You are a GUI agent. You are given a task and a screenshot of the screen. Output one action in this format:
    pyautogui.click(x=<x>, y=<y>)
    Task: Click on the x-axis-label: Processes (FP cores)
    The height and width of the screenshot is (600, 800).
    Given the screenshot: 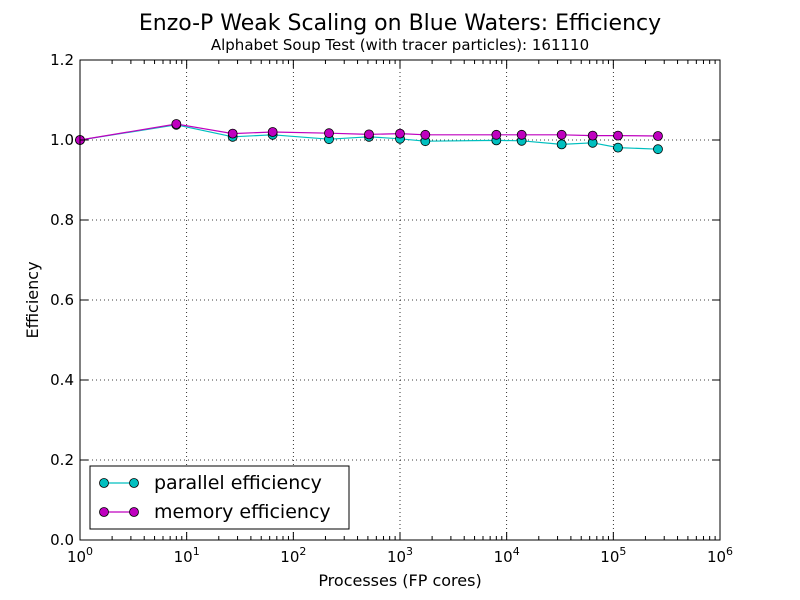 What is the action you would take?
    pyautogui.click(x=399, y=580)
    